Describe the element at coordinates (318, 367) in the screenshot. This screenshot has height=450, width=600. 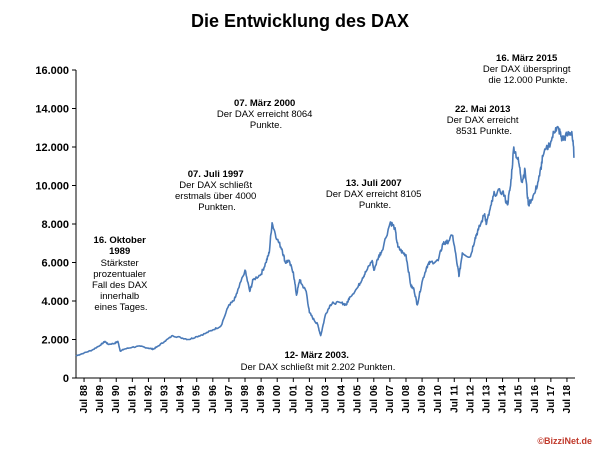
I see `annotation-2003-line: Der DAX schließt mit 2.202 Punkten.` at that location.